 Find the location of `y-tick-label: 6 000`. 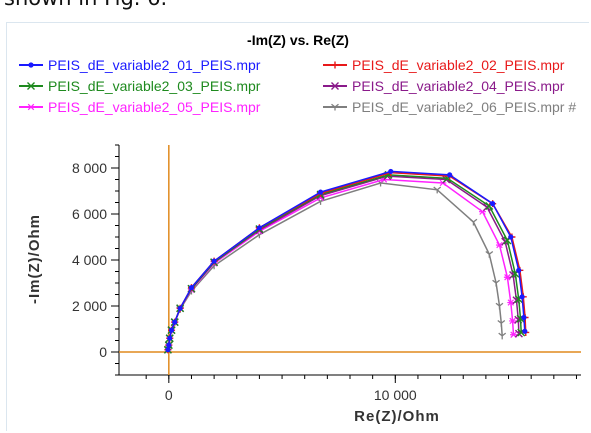

y-tick-label: 6 000 is located at coordinates (89, 214).